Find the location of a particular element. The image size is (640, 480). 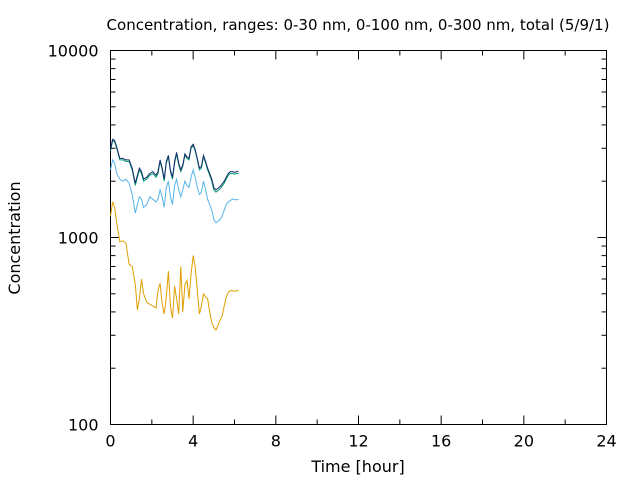

y-axis-label: Concentration is located at coordinates (14, 237).